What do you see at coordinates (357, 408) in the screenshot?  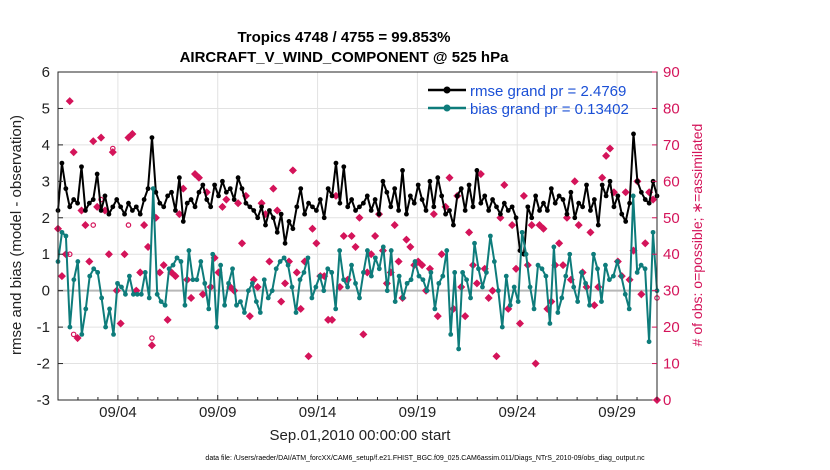 I see `x-axis-ticks: 09/04 09/09 09/14 09/19 09/24 09/29` at bounding box center [357, 408].